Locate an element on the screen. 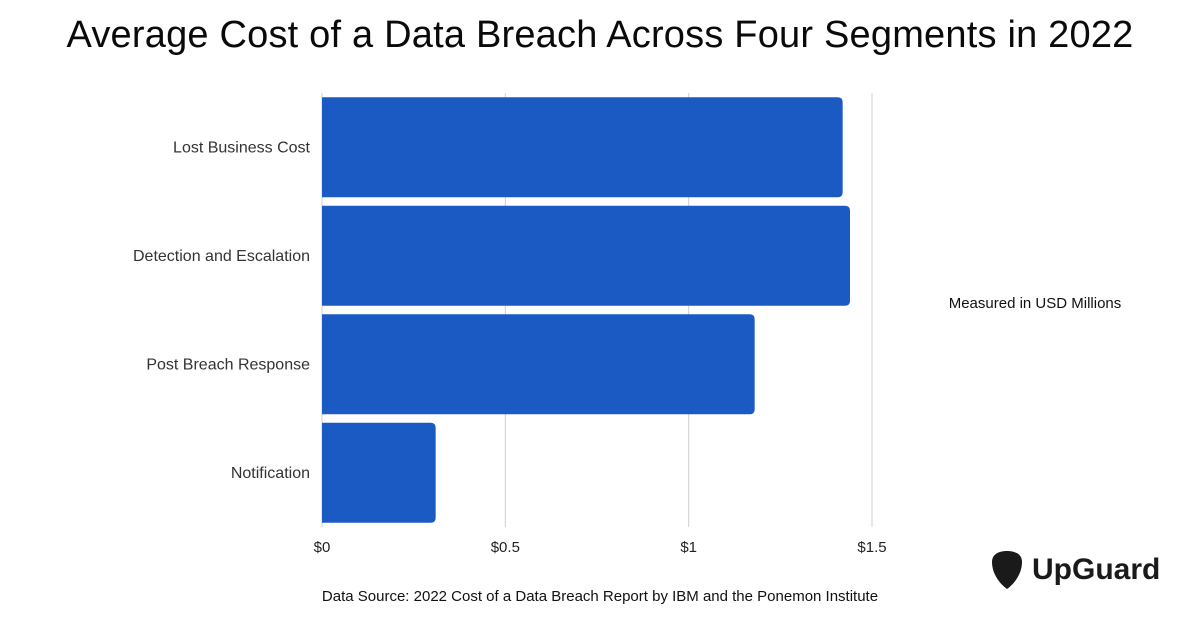 The width and height of the screenshot is (1200, 628). upguard-shield-icon is located at coordinates (1007, 570).